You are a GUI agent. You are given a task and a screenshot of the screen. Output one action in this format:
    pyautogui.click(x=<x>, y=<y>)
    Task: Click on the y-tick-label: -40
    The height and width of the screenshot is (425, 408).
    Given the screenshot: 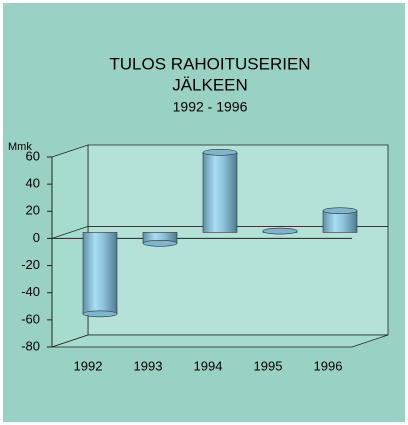 What is the action you would take?
    pyautogui.click(x=30, y=291)
    